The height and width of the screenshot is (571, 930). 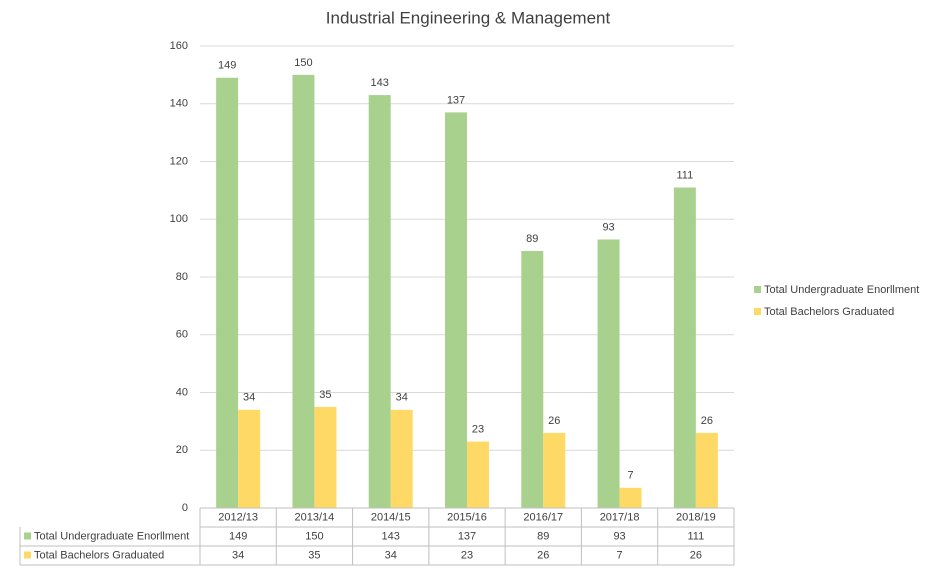 I want to click on data-label: 89, so click(x=532, y=239).